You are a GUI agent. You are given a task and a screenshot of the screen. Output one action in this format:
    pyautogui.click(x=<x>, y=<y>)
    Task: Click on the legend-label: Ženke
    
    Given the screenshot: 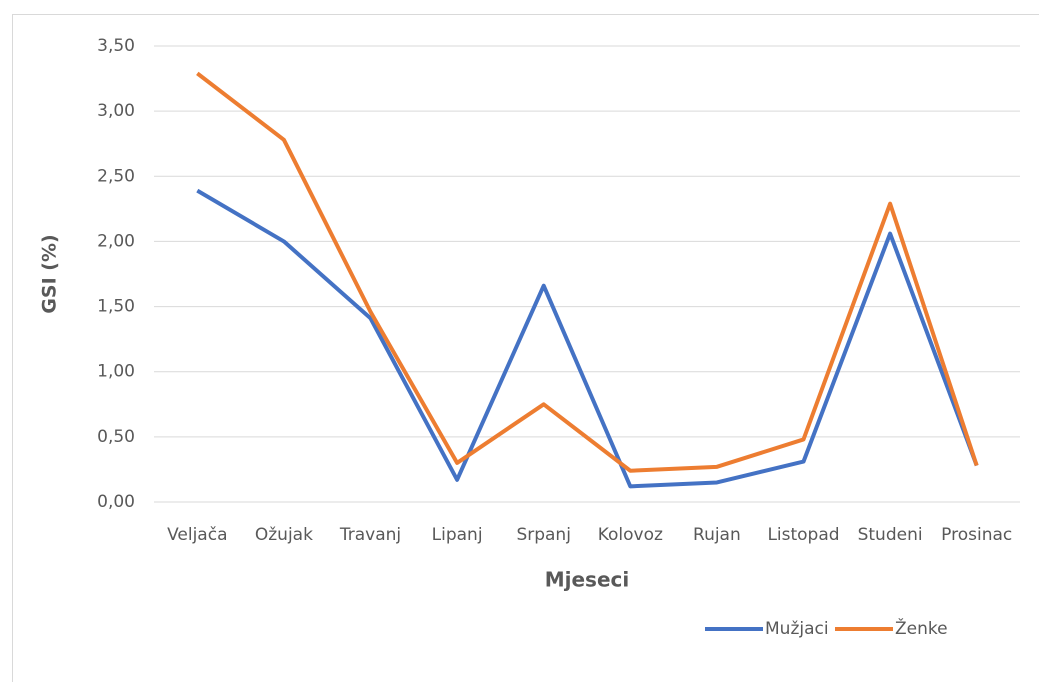 What is the action you would take?
    pyautogui.click(x=921, y=628)
    